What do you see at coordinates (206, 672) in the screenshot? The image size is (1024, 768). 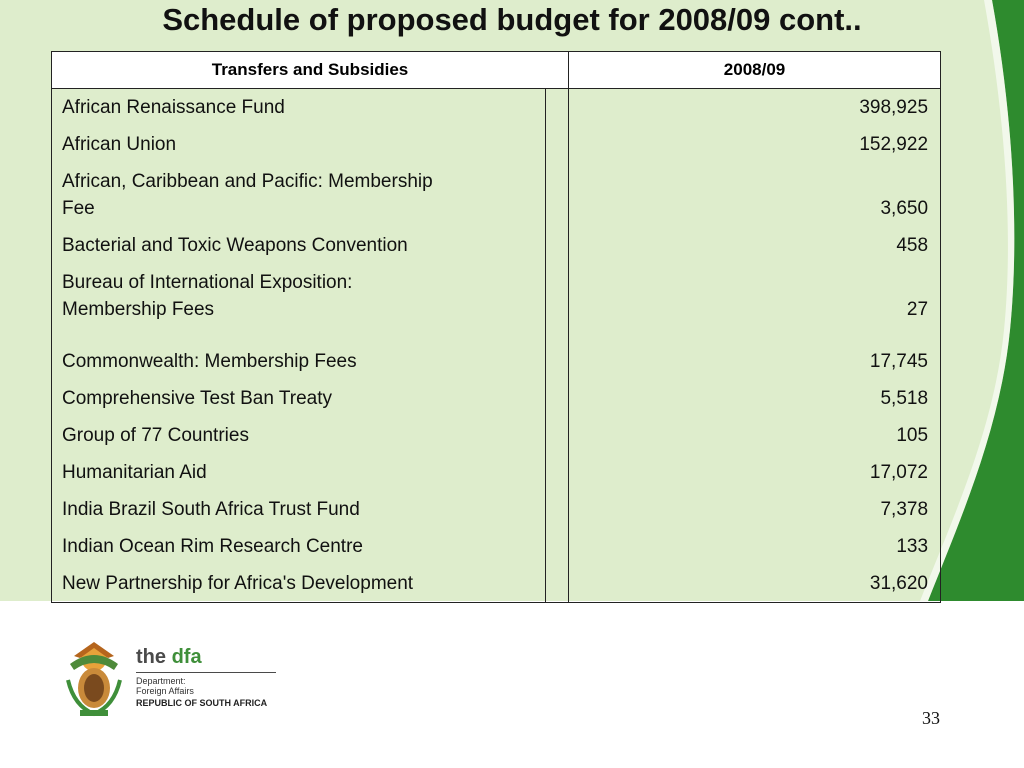 I see `brand-divider` at bounding box center [206, 672].